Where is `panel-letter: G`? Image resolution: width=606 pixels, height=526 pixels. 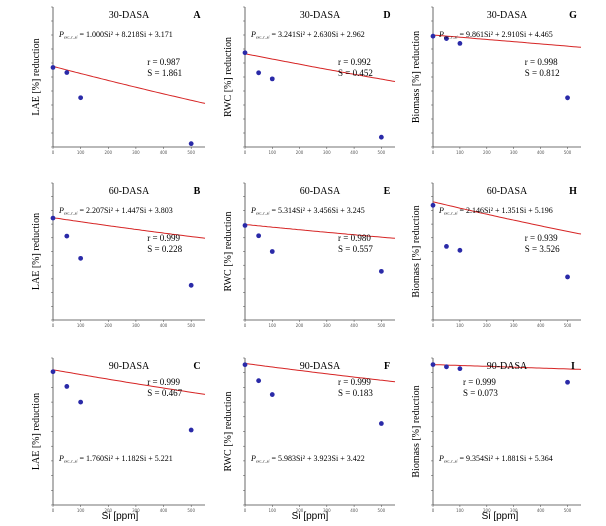 panel-letter: G is located at coordinates (573, 15).